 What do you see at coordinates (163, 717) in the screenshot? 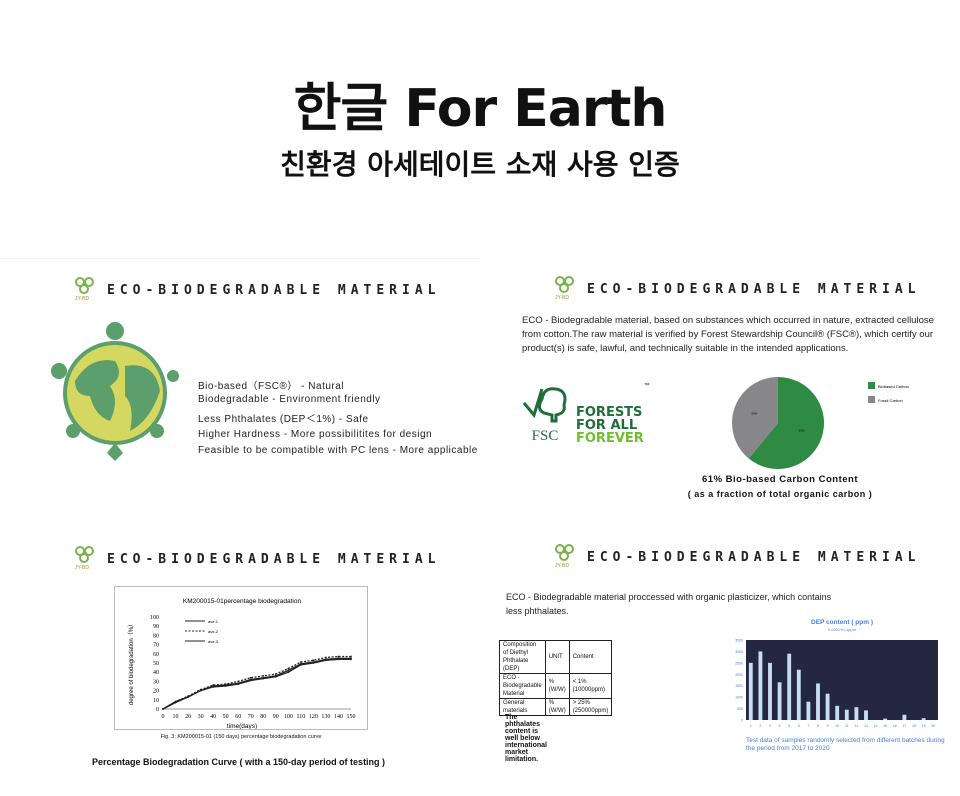
I see `x-tick-label: 0` at bounding box center [163, 717].